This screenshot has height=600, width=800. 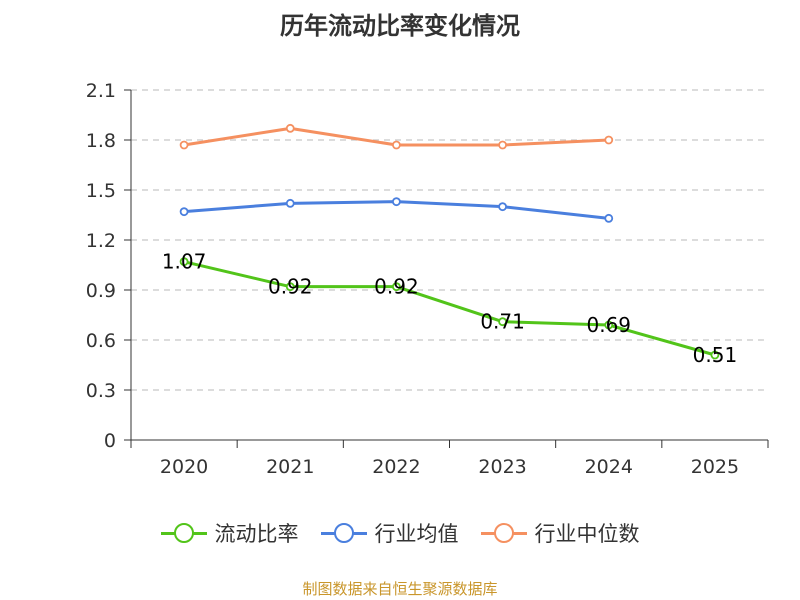 I want to click on data-label: 1.07, so click(x=184, y=262).